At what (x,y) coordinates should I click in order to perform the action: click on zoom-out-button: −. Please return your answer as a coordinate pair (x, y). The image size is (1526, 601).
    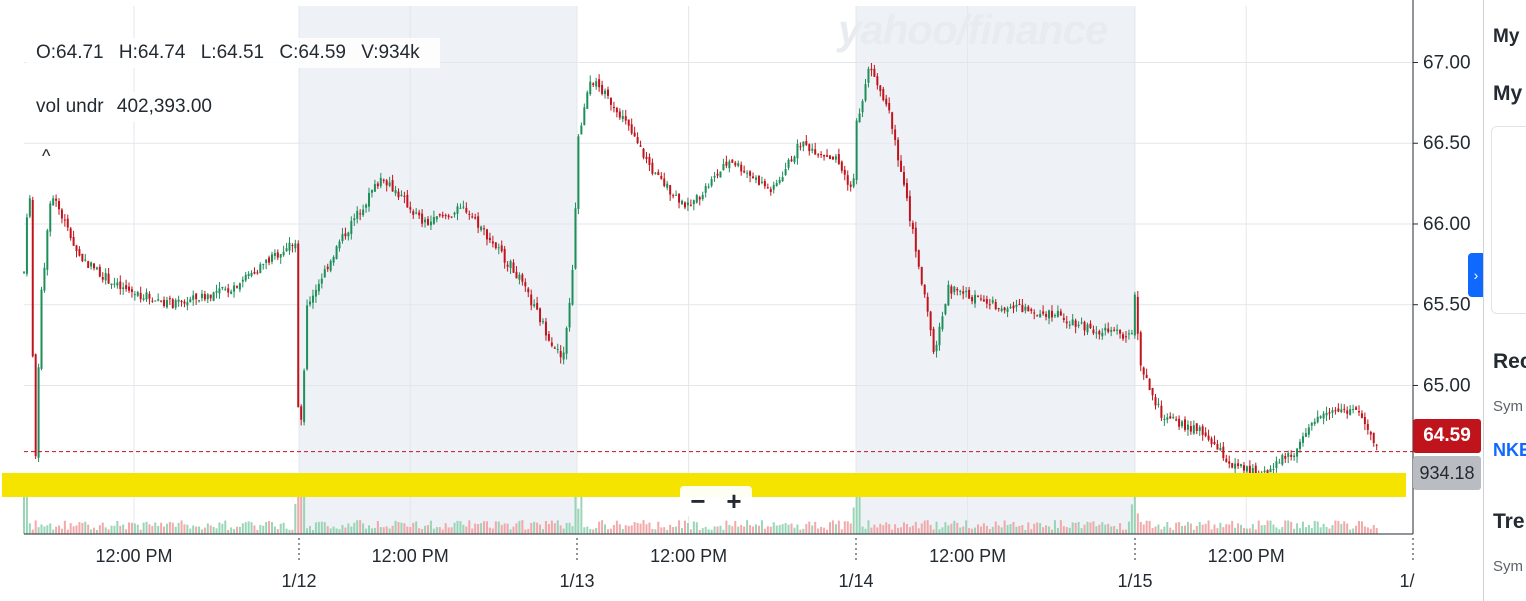
    Looking at the image, I should click on (698, 501).